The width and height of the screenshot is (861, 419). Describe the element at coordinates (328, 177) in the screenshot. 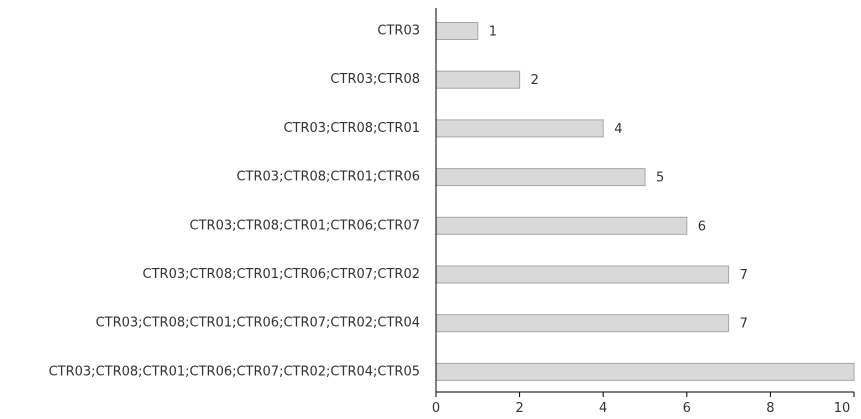

I see `category-label-4: CTR03;CTR08;CTR01;CTR06` at that location.